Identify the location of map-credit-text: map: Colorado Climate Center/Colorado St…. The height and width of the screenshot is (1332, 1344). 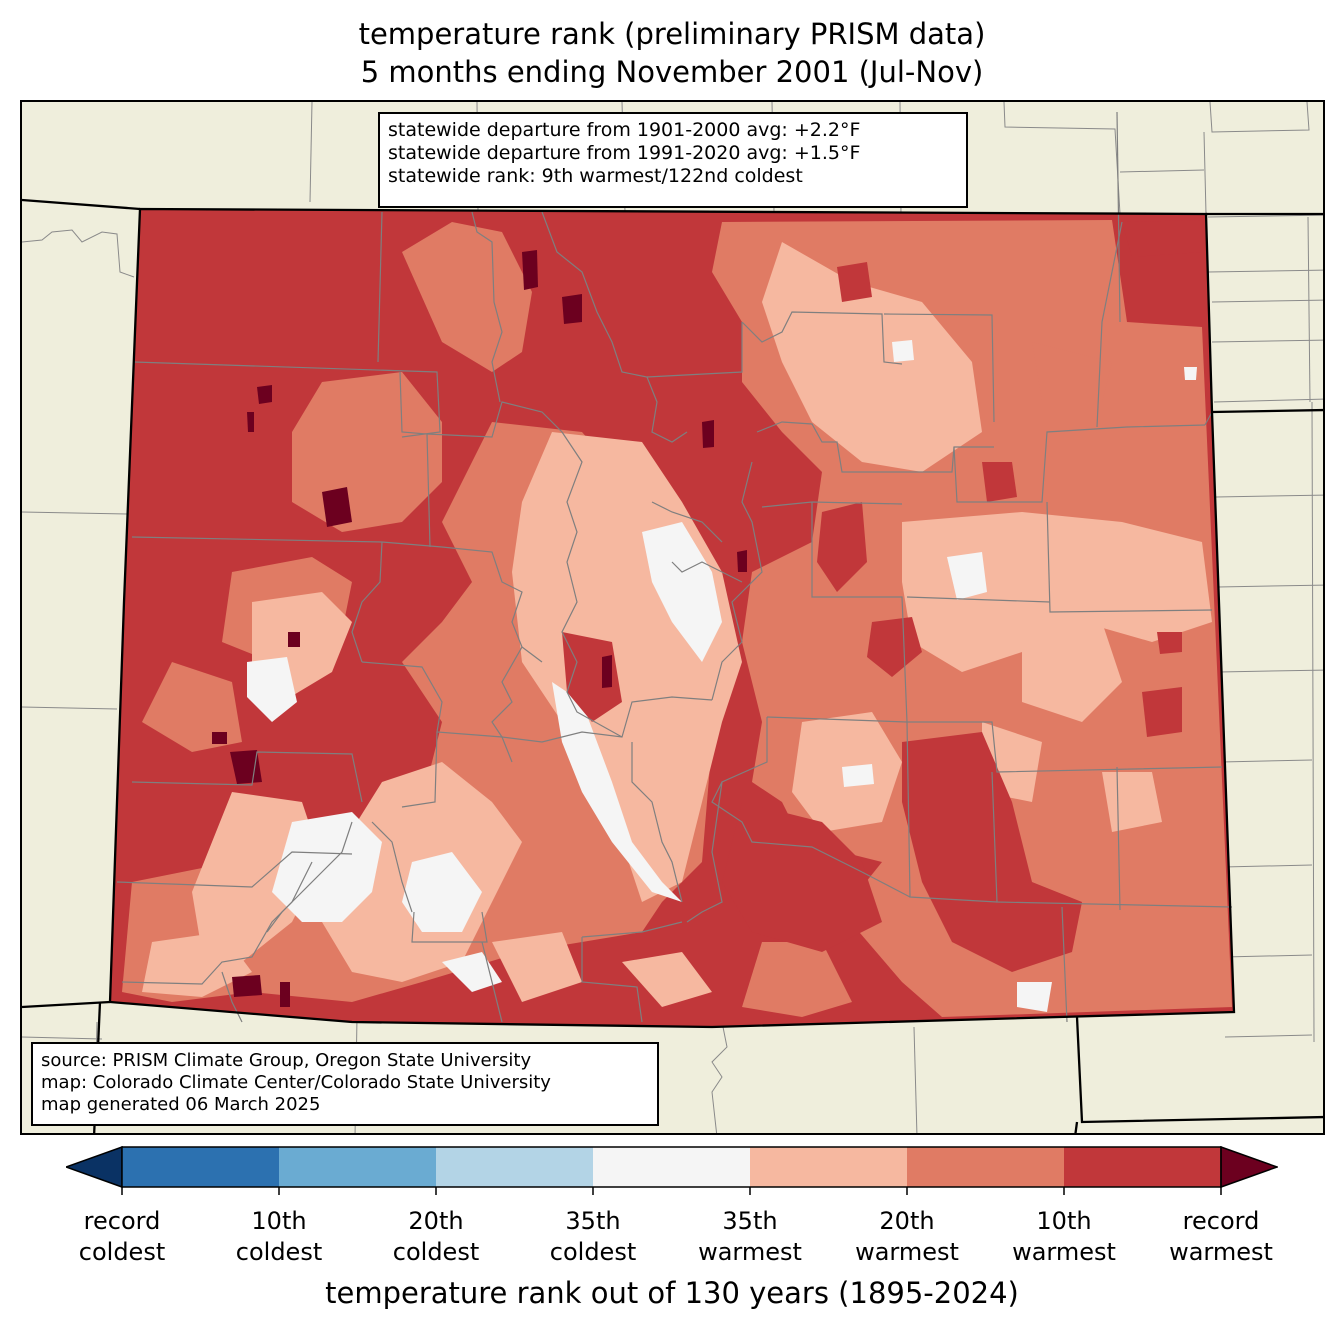
(296, 1082).